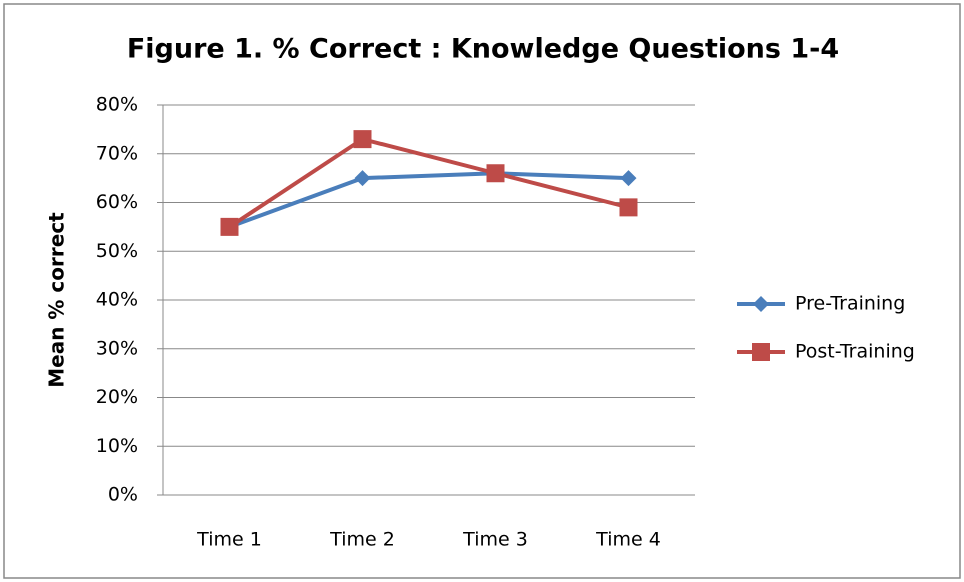 Image resolution: width=964 pixels, height=582 pixels. Describe the element at coordinates (628, 540) in the screenshot. I see `x-tick-label: Time 4` at that location.